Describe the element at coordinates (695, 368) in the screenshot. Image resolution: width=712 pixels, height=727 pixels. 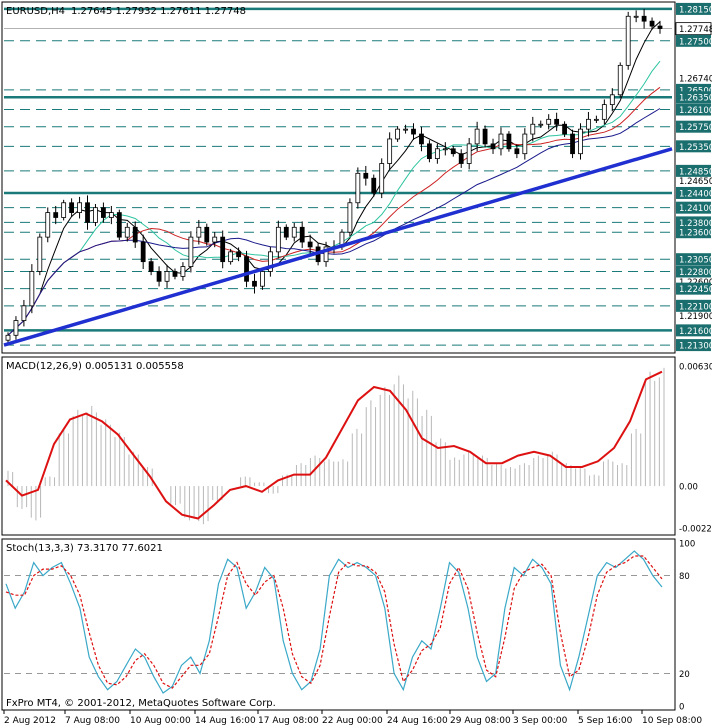
I see `macd-tick-label: 0.00630` at that location.